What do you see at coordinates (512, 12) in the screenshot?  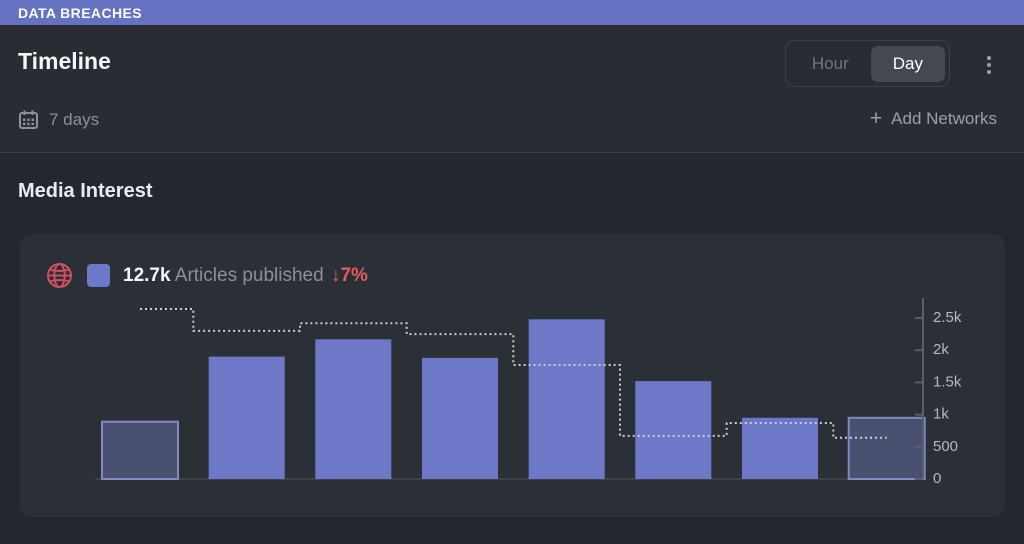 I see `app-bar: DATA BREACHES` at bounding box center [512, 12].